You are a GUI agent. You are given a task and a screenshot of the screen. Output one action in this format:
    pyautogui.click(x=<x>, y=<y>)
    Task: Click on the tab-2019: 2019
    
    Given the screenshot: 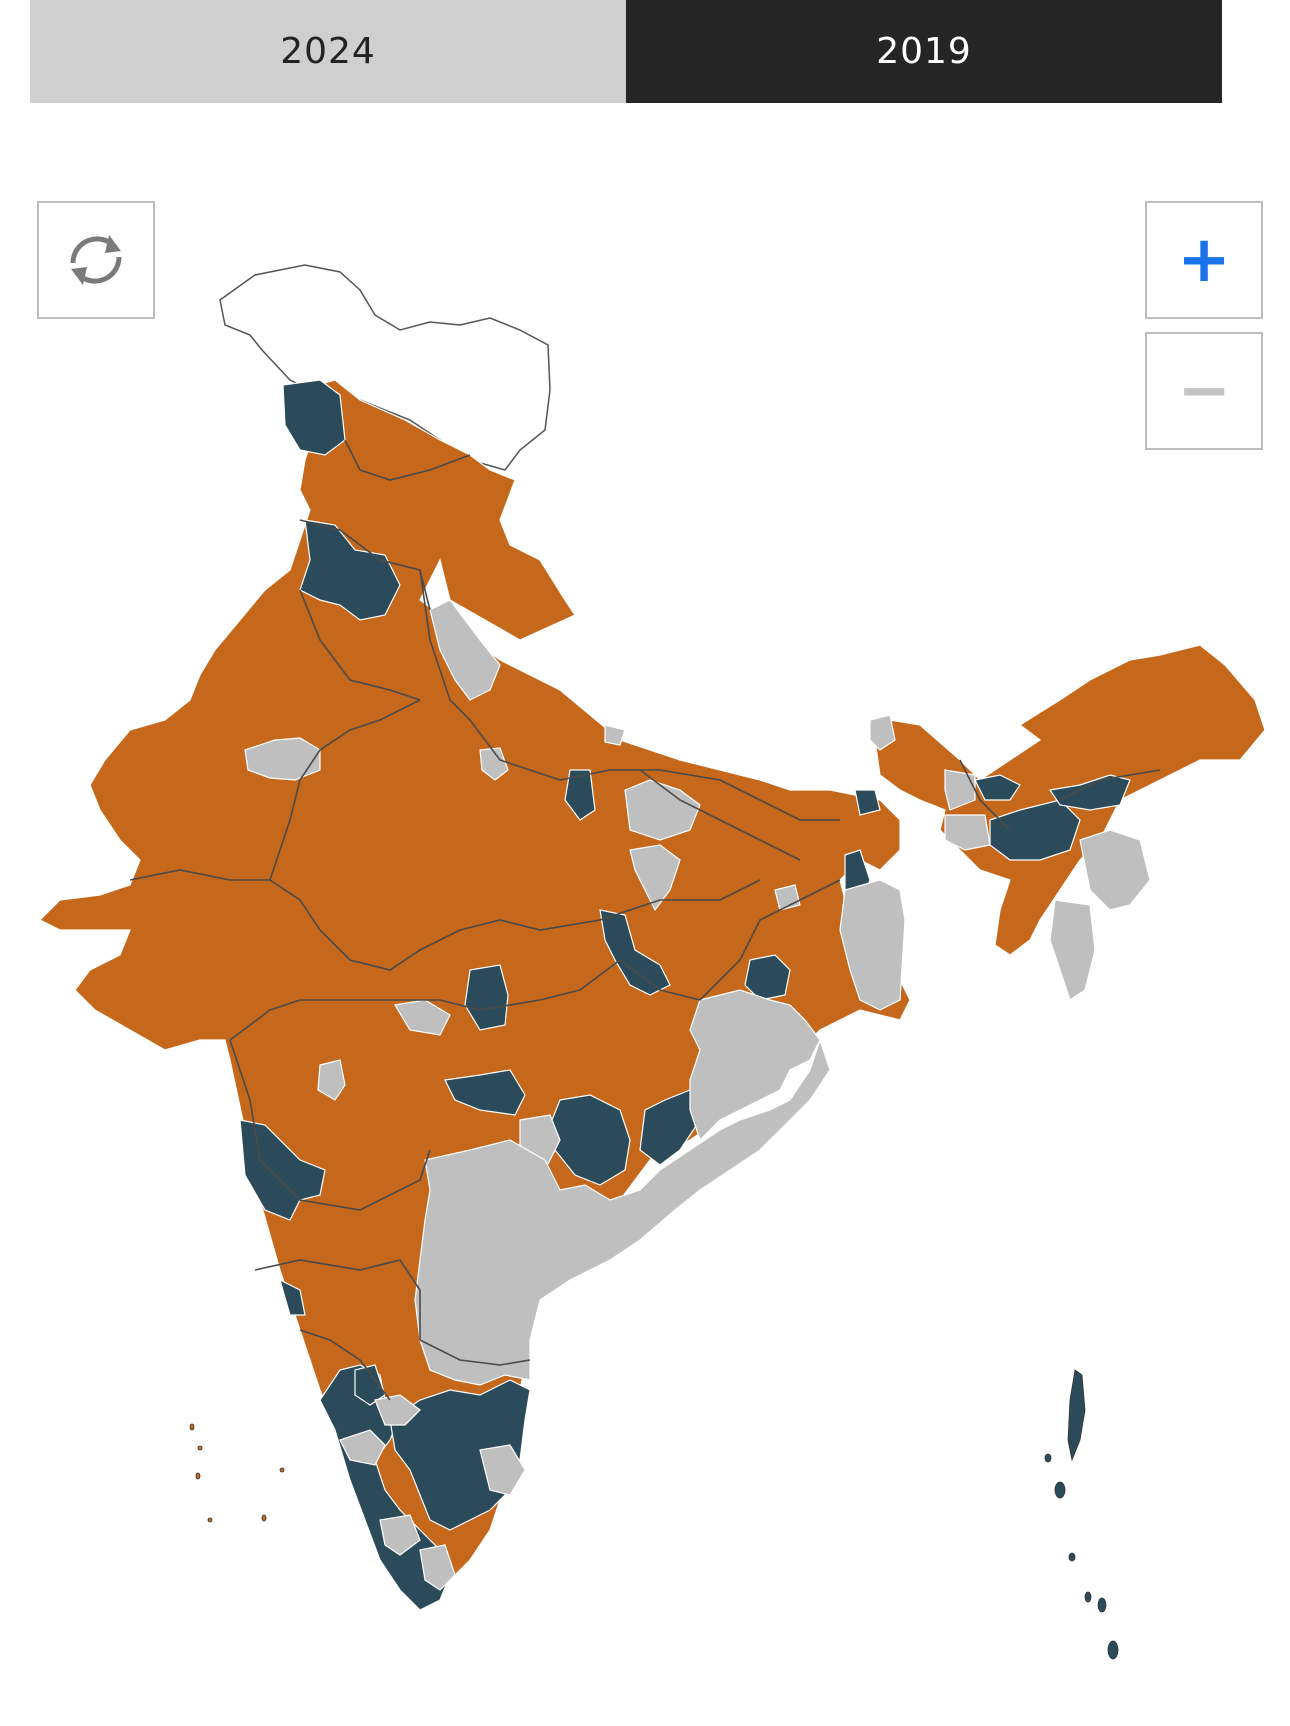 What is the action you would take?
    pyautogui.click(x=924, y=51)
    